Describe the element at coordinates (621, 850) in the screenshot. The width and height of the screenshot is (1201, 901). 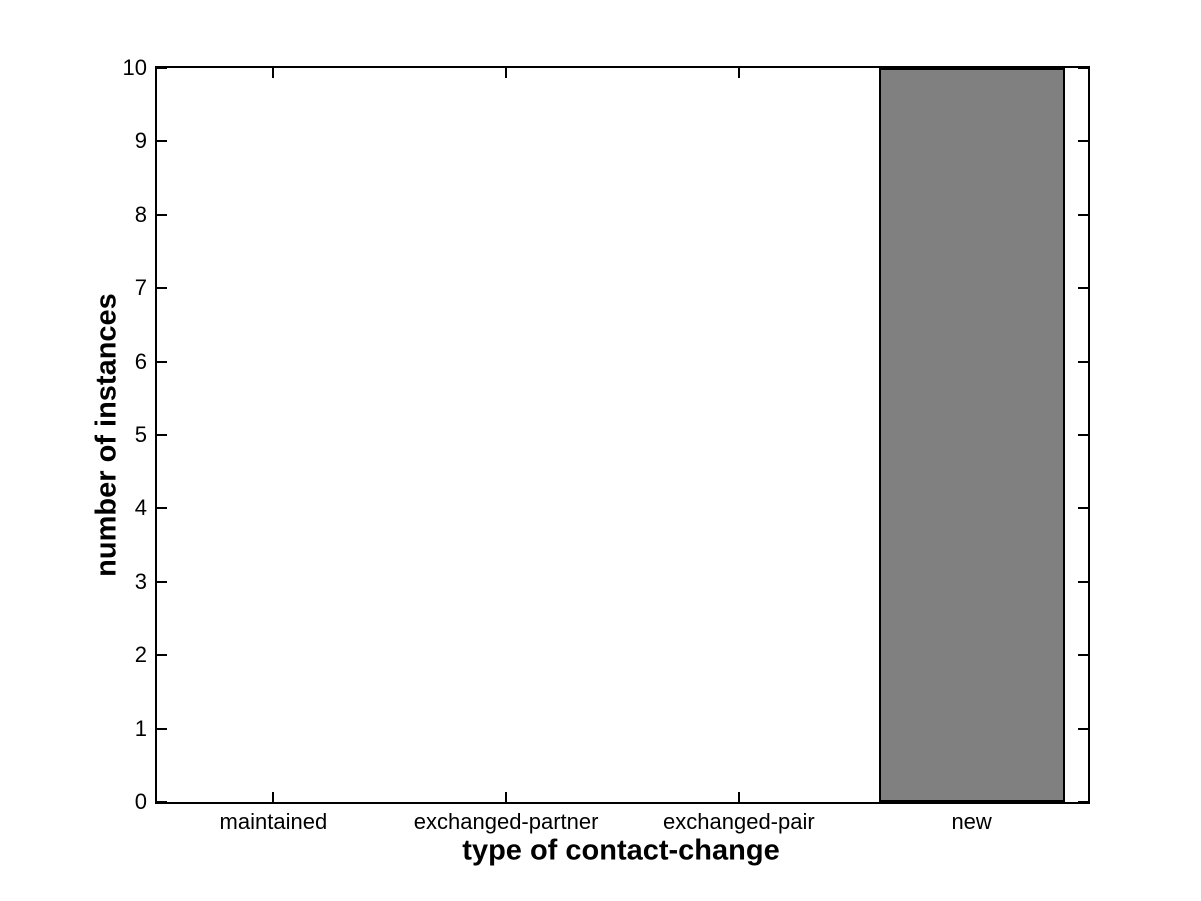
I see `x-axis-label: type of contact-change` at that location.